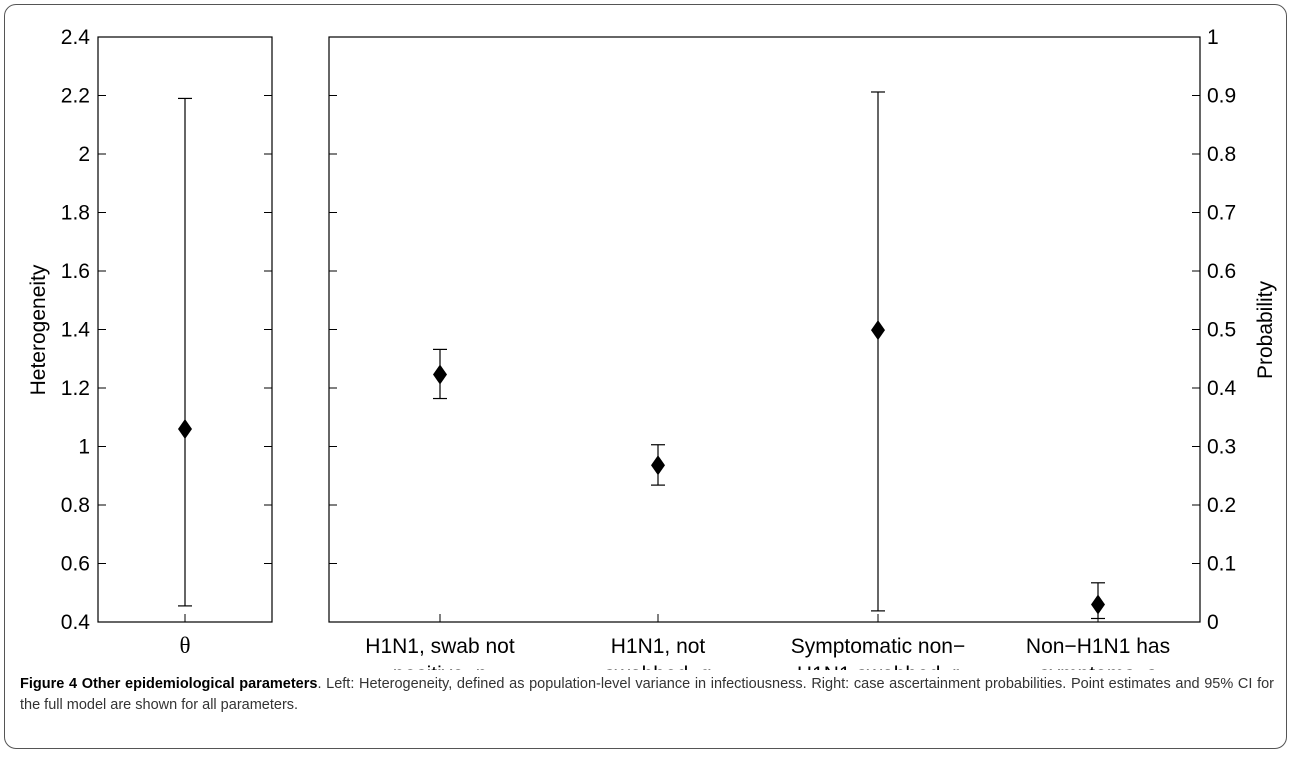  I want to click on right-x-tick-label-line1: H1N1, not, so click(658, 646).